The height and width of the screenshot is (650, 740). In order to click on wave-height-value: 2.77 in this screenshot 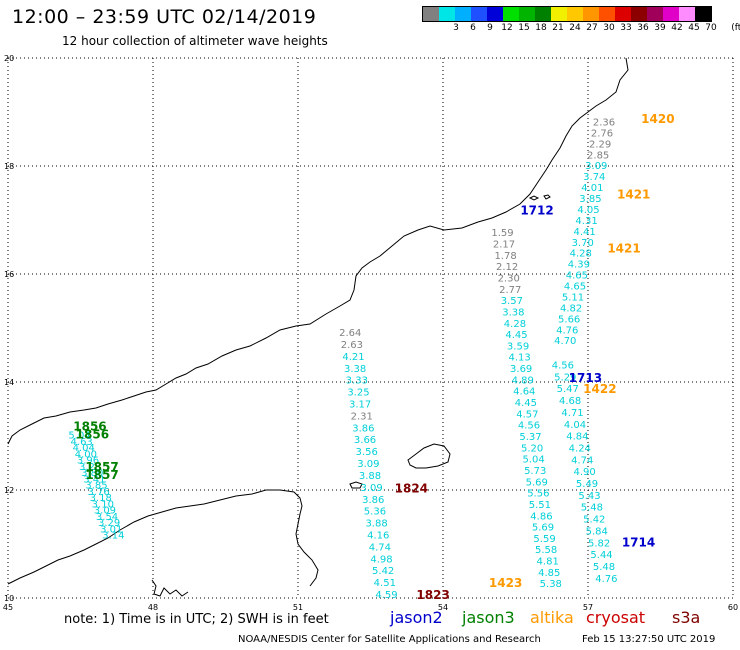, I will do `click(510, 290)`.